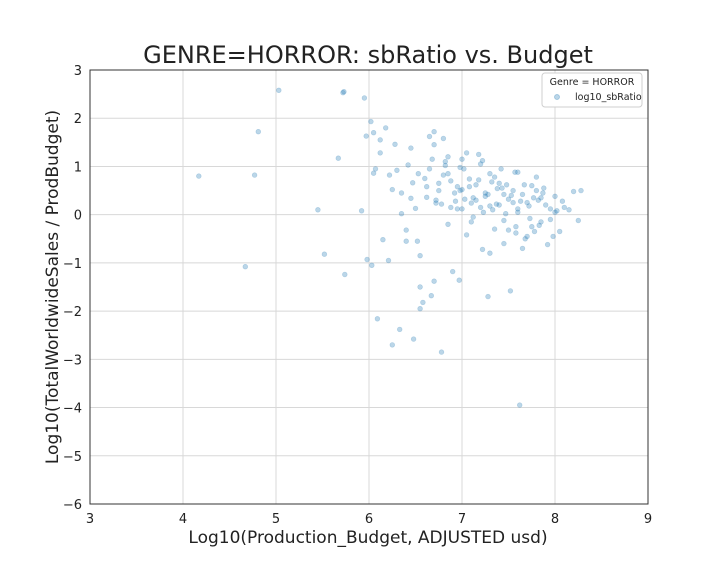 This screenshot has height=580, width=720. What do you see at coordinates (367, 538) in the screenshot?
I see `x-axis-label: Log10(Production_Budget, ADJUSTED usd)` at bounding box center [367, 538].